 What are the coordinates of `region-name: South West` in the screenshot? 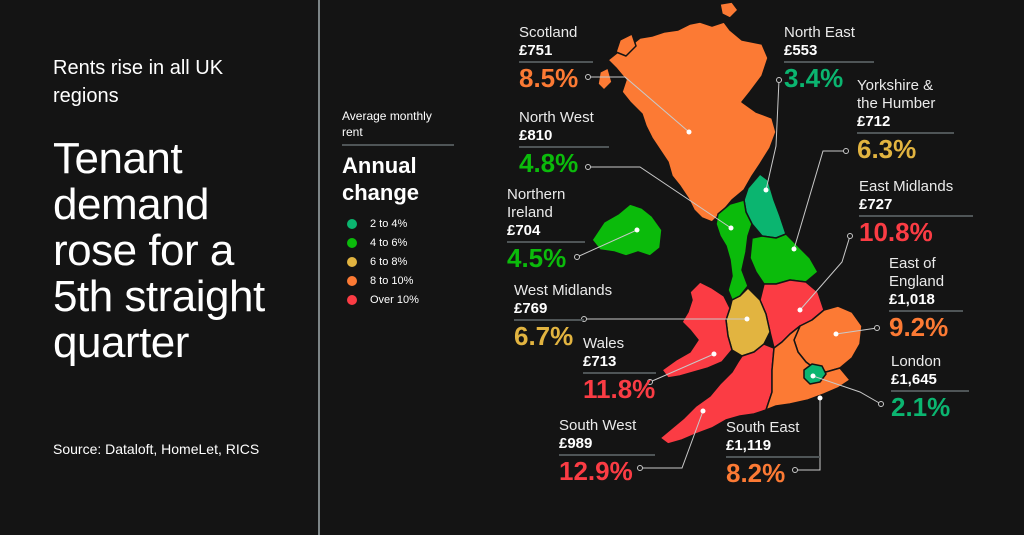 It's located at (598, 425).